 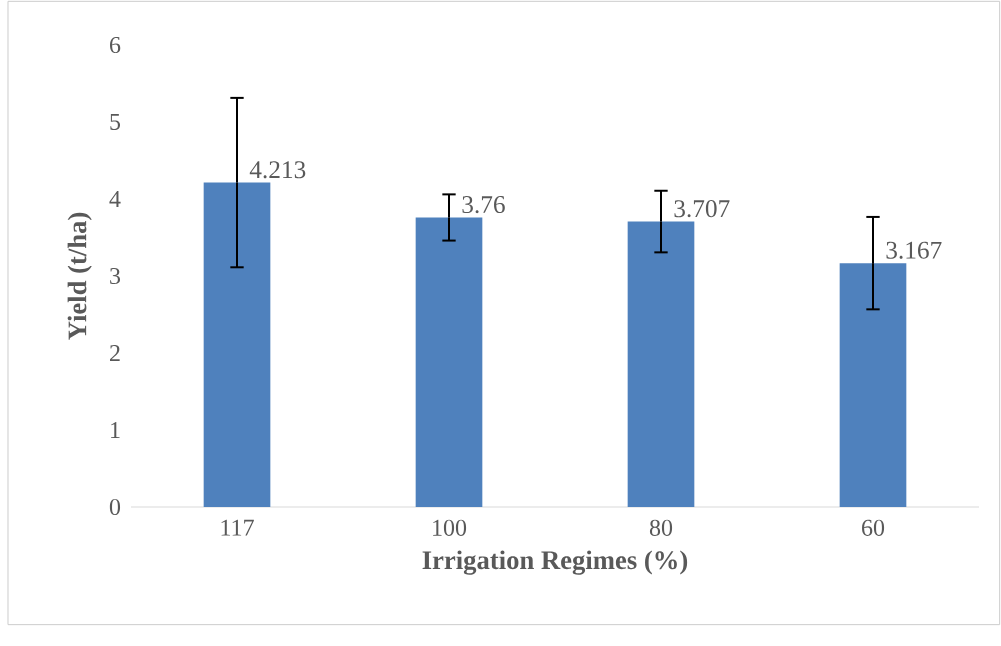 I want to click on data-label: 3.76, so click(x=483, y=205).